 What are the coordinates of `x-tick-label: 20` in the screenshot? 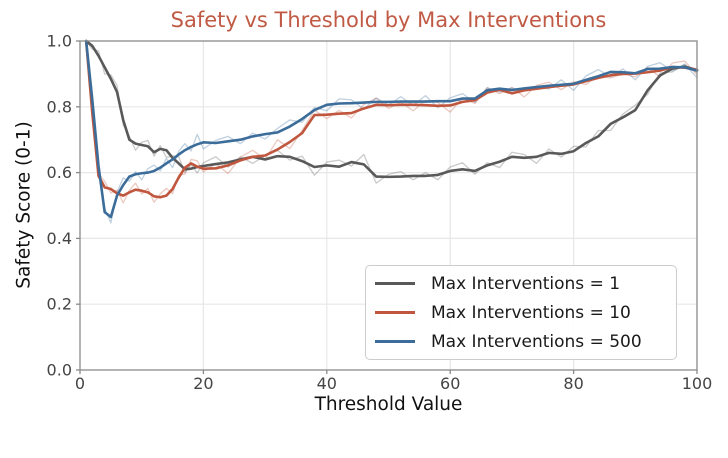 It's located at (203, 383).